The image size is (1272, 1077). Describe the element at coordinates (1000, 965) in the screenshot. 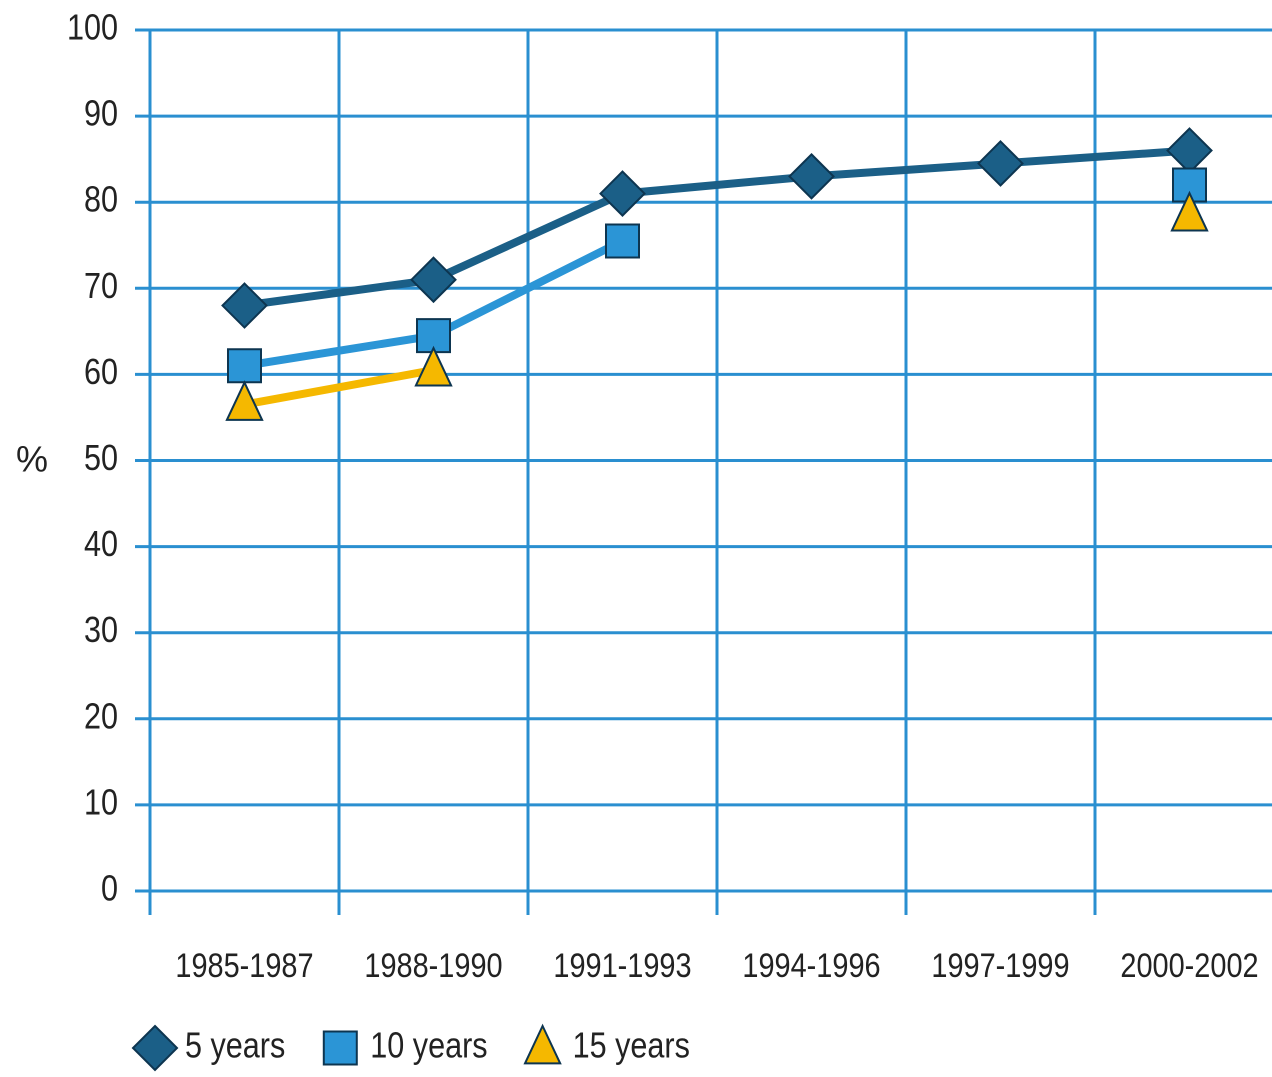

I see `x-tick-label: 1997-1999` at that location.